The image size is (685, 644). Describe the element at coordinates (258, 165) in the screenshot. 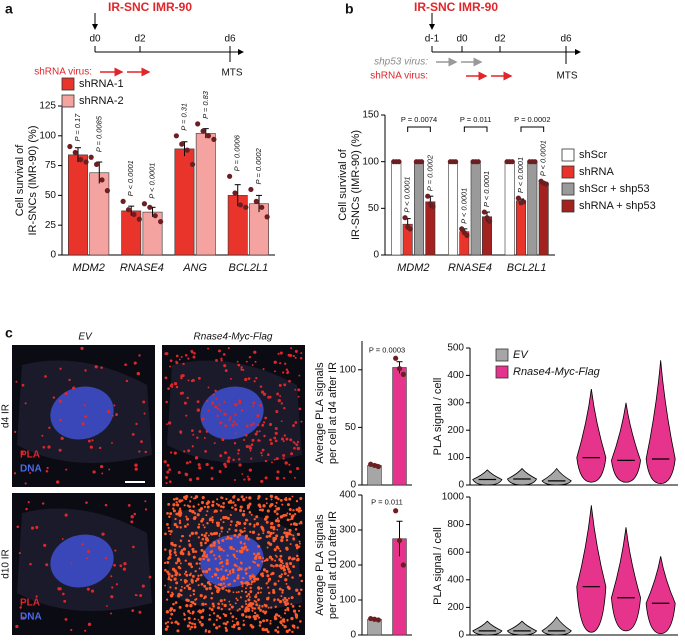

I see `p-value: P = 0.0002` at that location.